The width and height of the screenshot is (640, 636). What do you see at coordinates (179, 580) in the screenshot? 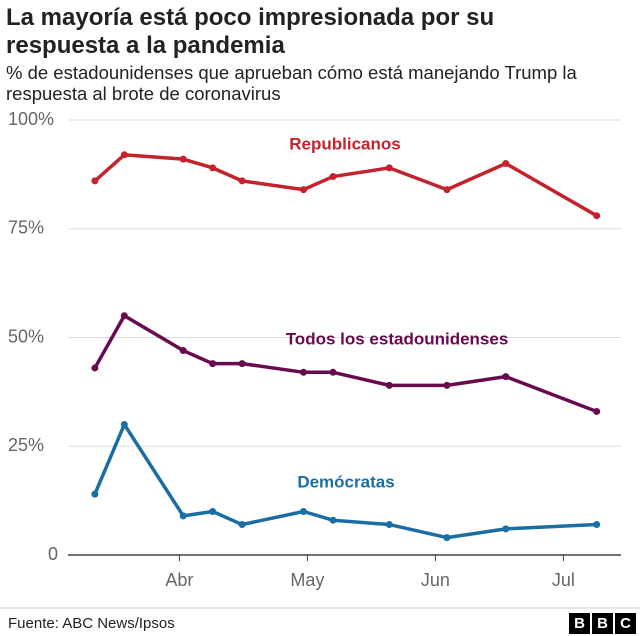
I see `x-tick-label: Abr` at bounding box center [179, 580].